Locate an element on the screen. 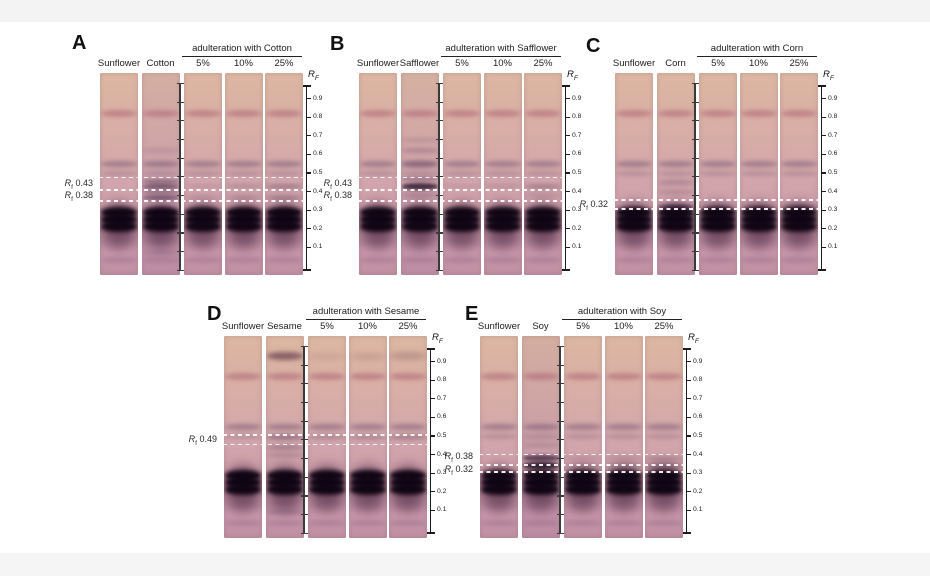  panel-letter: D is located at coordinates (214, 314).